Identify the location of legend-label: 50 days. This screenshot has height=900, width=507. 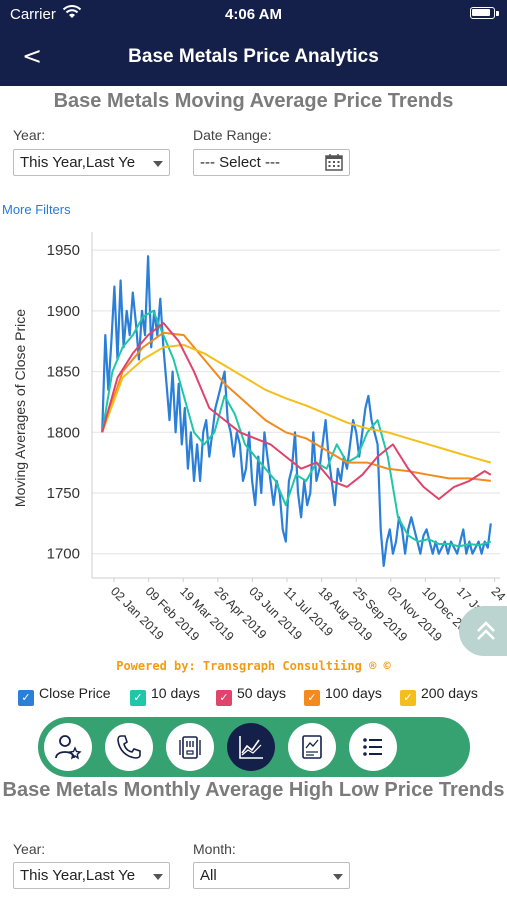
(262, 693).